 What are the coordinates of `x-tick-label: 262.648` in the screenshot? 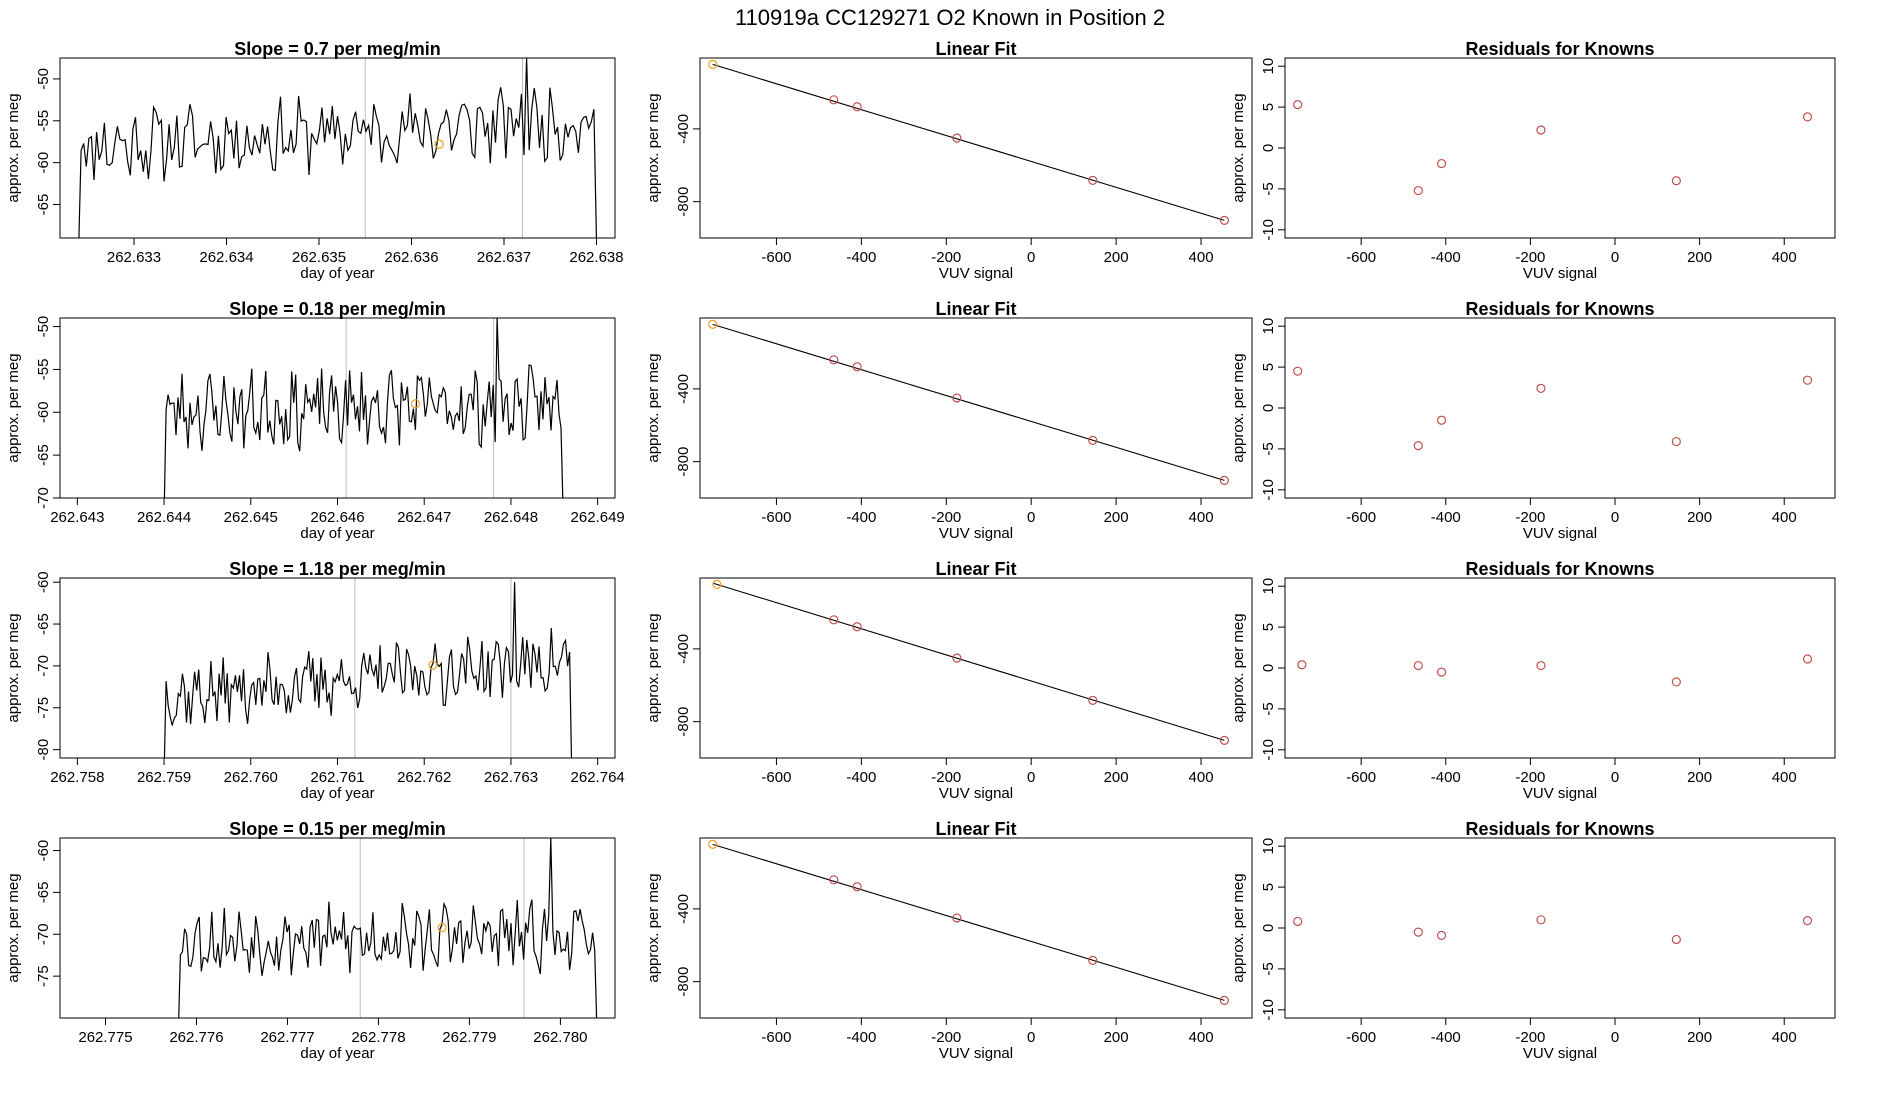 It's located at (511, 517).